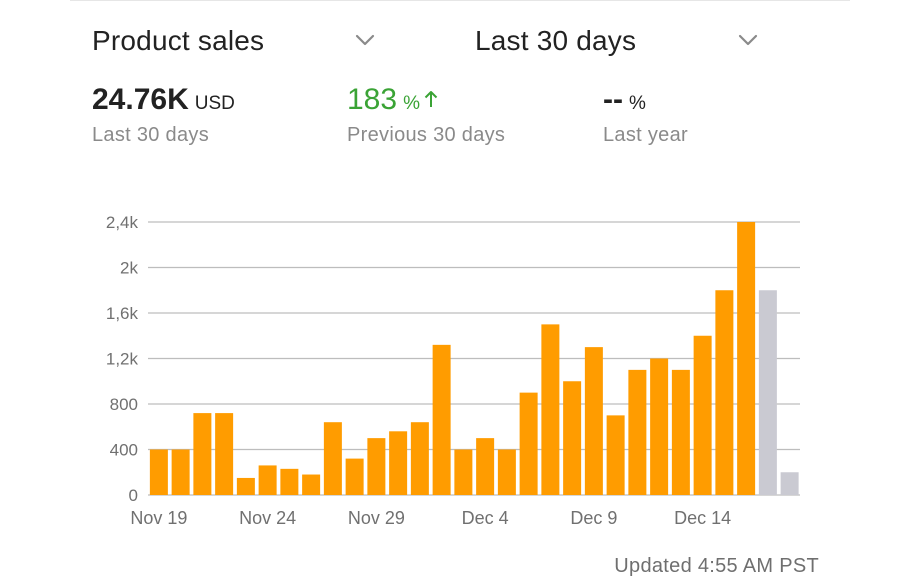 This screenshot has height=586, width=911. What do you see at coordinates (124, 404) in the screenshot?
I see `y-tick-label: 800` at bounding box center [124, 404].